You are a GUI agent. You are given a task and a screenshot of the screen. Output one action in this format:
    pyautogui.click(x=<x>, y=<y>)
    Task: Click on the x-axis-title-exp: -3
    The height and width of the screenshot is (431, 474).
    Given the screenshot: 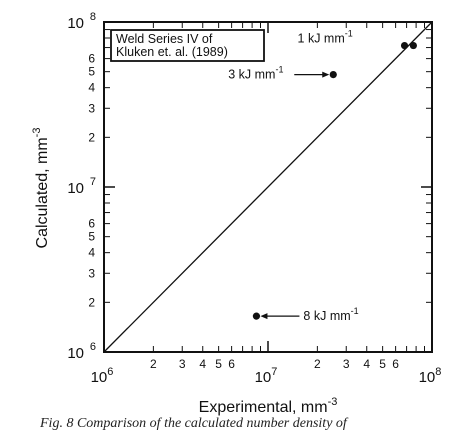 What is the action you would take?
    pyautogui.click(x=333, y=402)
    